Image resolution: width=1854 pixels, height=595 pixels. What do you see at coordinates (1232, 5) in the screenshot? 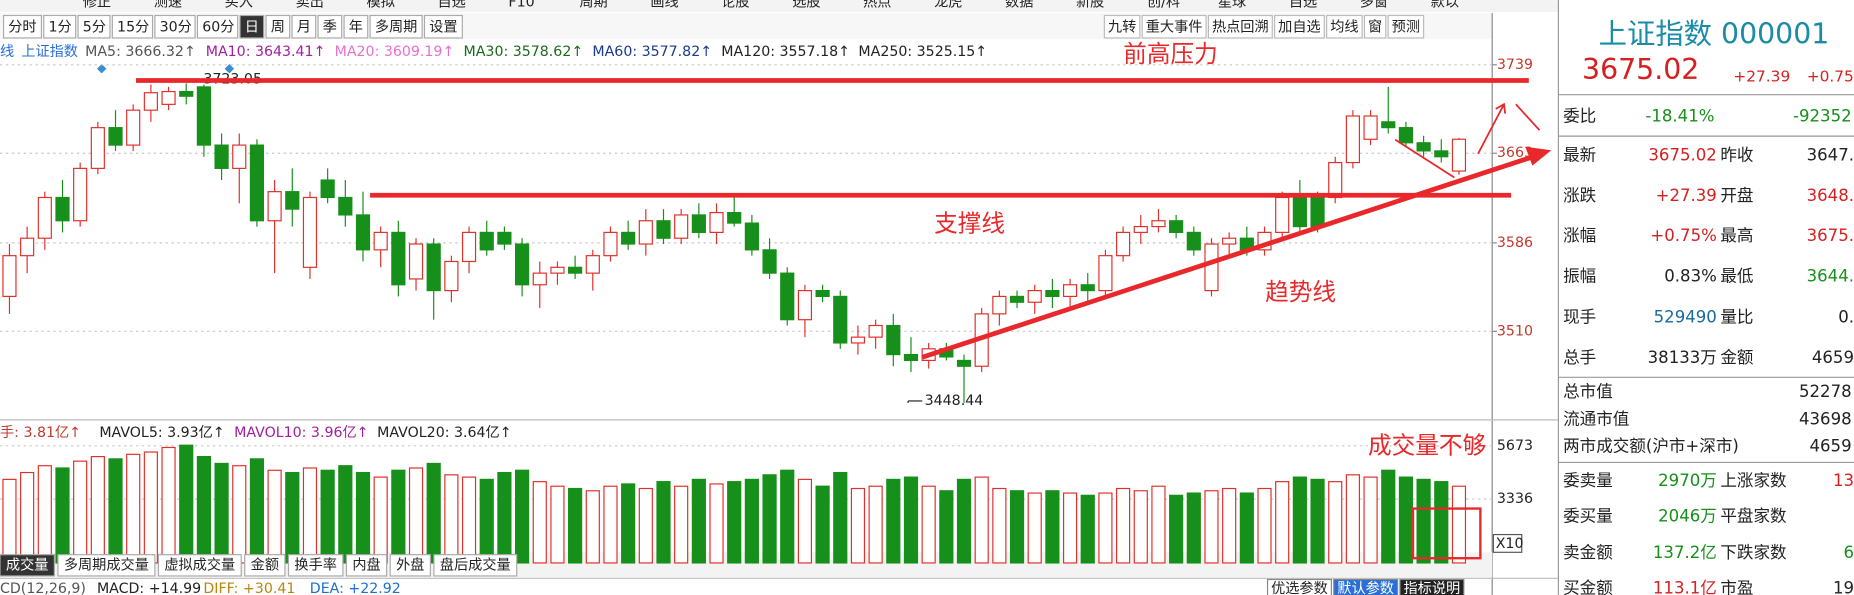
I see `menu-item: 星球` at bounding box center [1232, 5].